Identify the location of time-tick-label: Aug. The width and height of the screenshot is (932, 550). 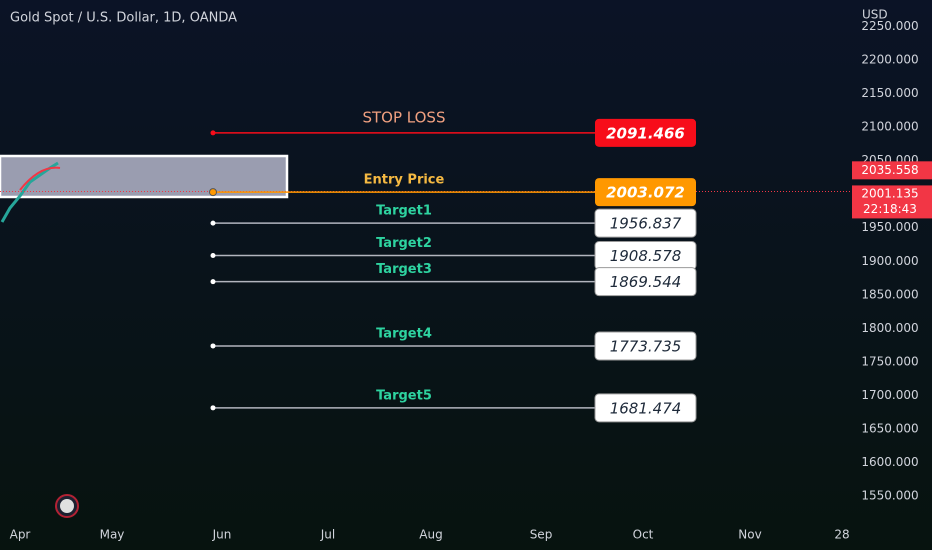
(430, 535).